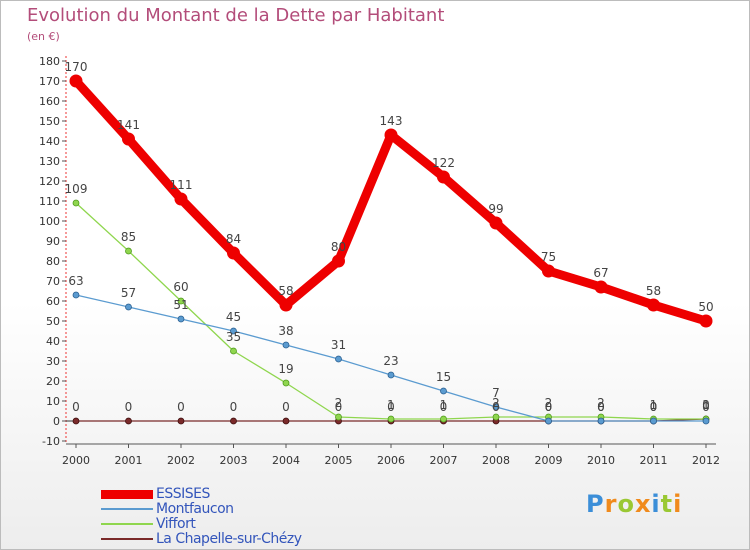 The width and height of the screenshot is (750, 550). I want to click on x-tick-label: 2004, so click(286, 460).